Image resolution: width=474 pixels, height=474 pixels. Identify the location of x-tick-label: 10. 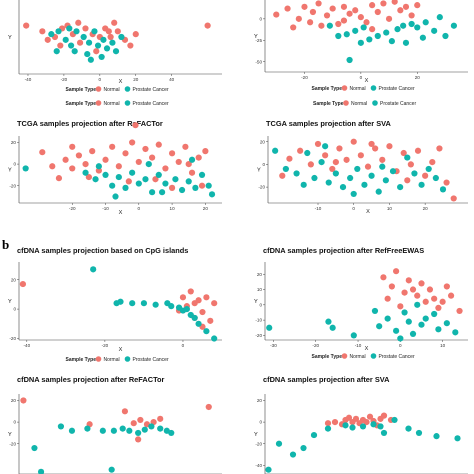
(443, 345).